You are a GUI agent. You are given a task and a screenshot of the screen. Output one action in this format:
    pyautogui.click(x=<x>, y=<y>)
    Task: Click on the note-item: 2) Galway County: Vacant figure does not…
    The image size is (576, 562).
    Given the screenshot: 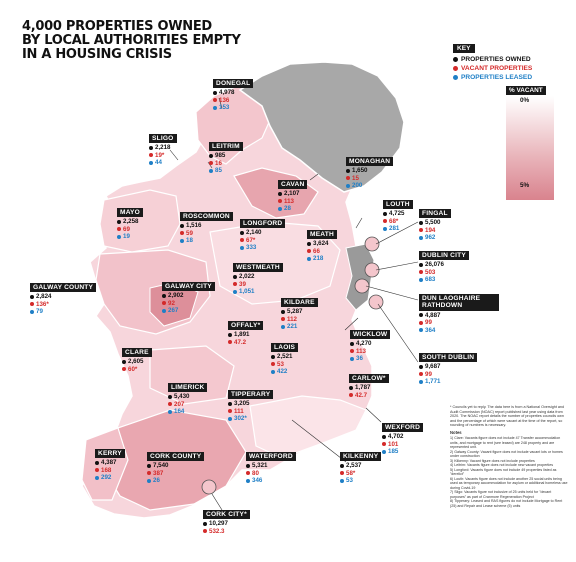 What is the action you would take?
    pyautogui.click(x=506, y=454)
    